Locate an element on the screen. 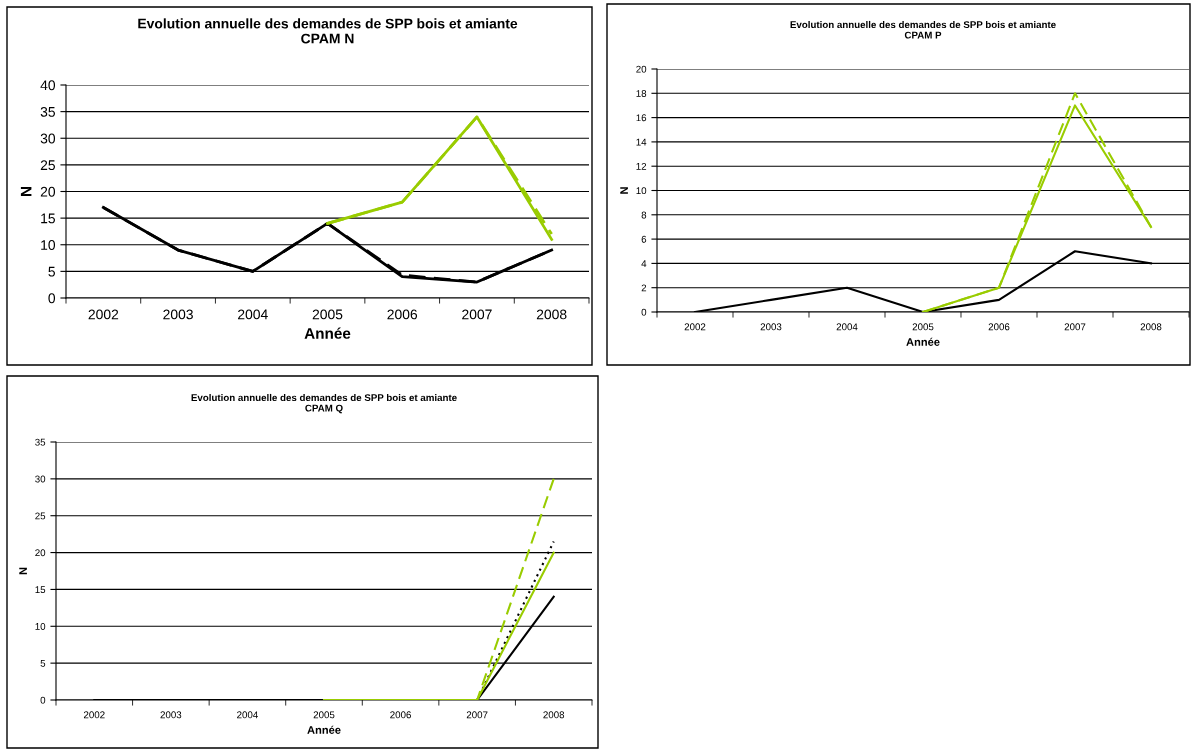 This screenshot has height=751, width=1193. y-tick-label: 14 is located at coordinates (641, 142).